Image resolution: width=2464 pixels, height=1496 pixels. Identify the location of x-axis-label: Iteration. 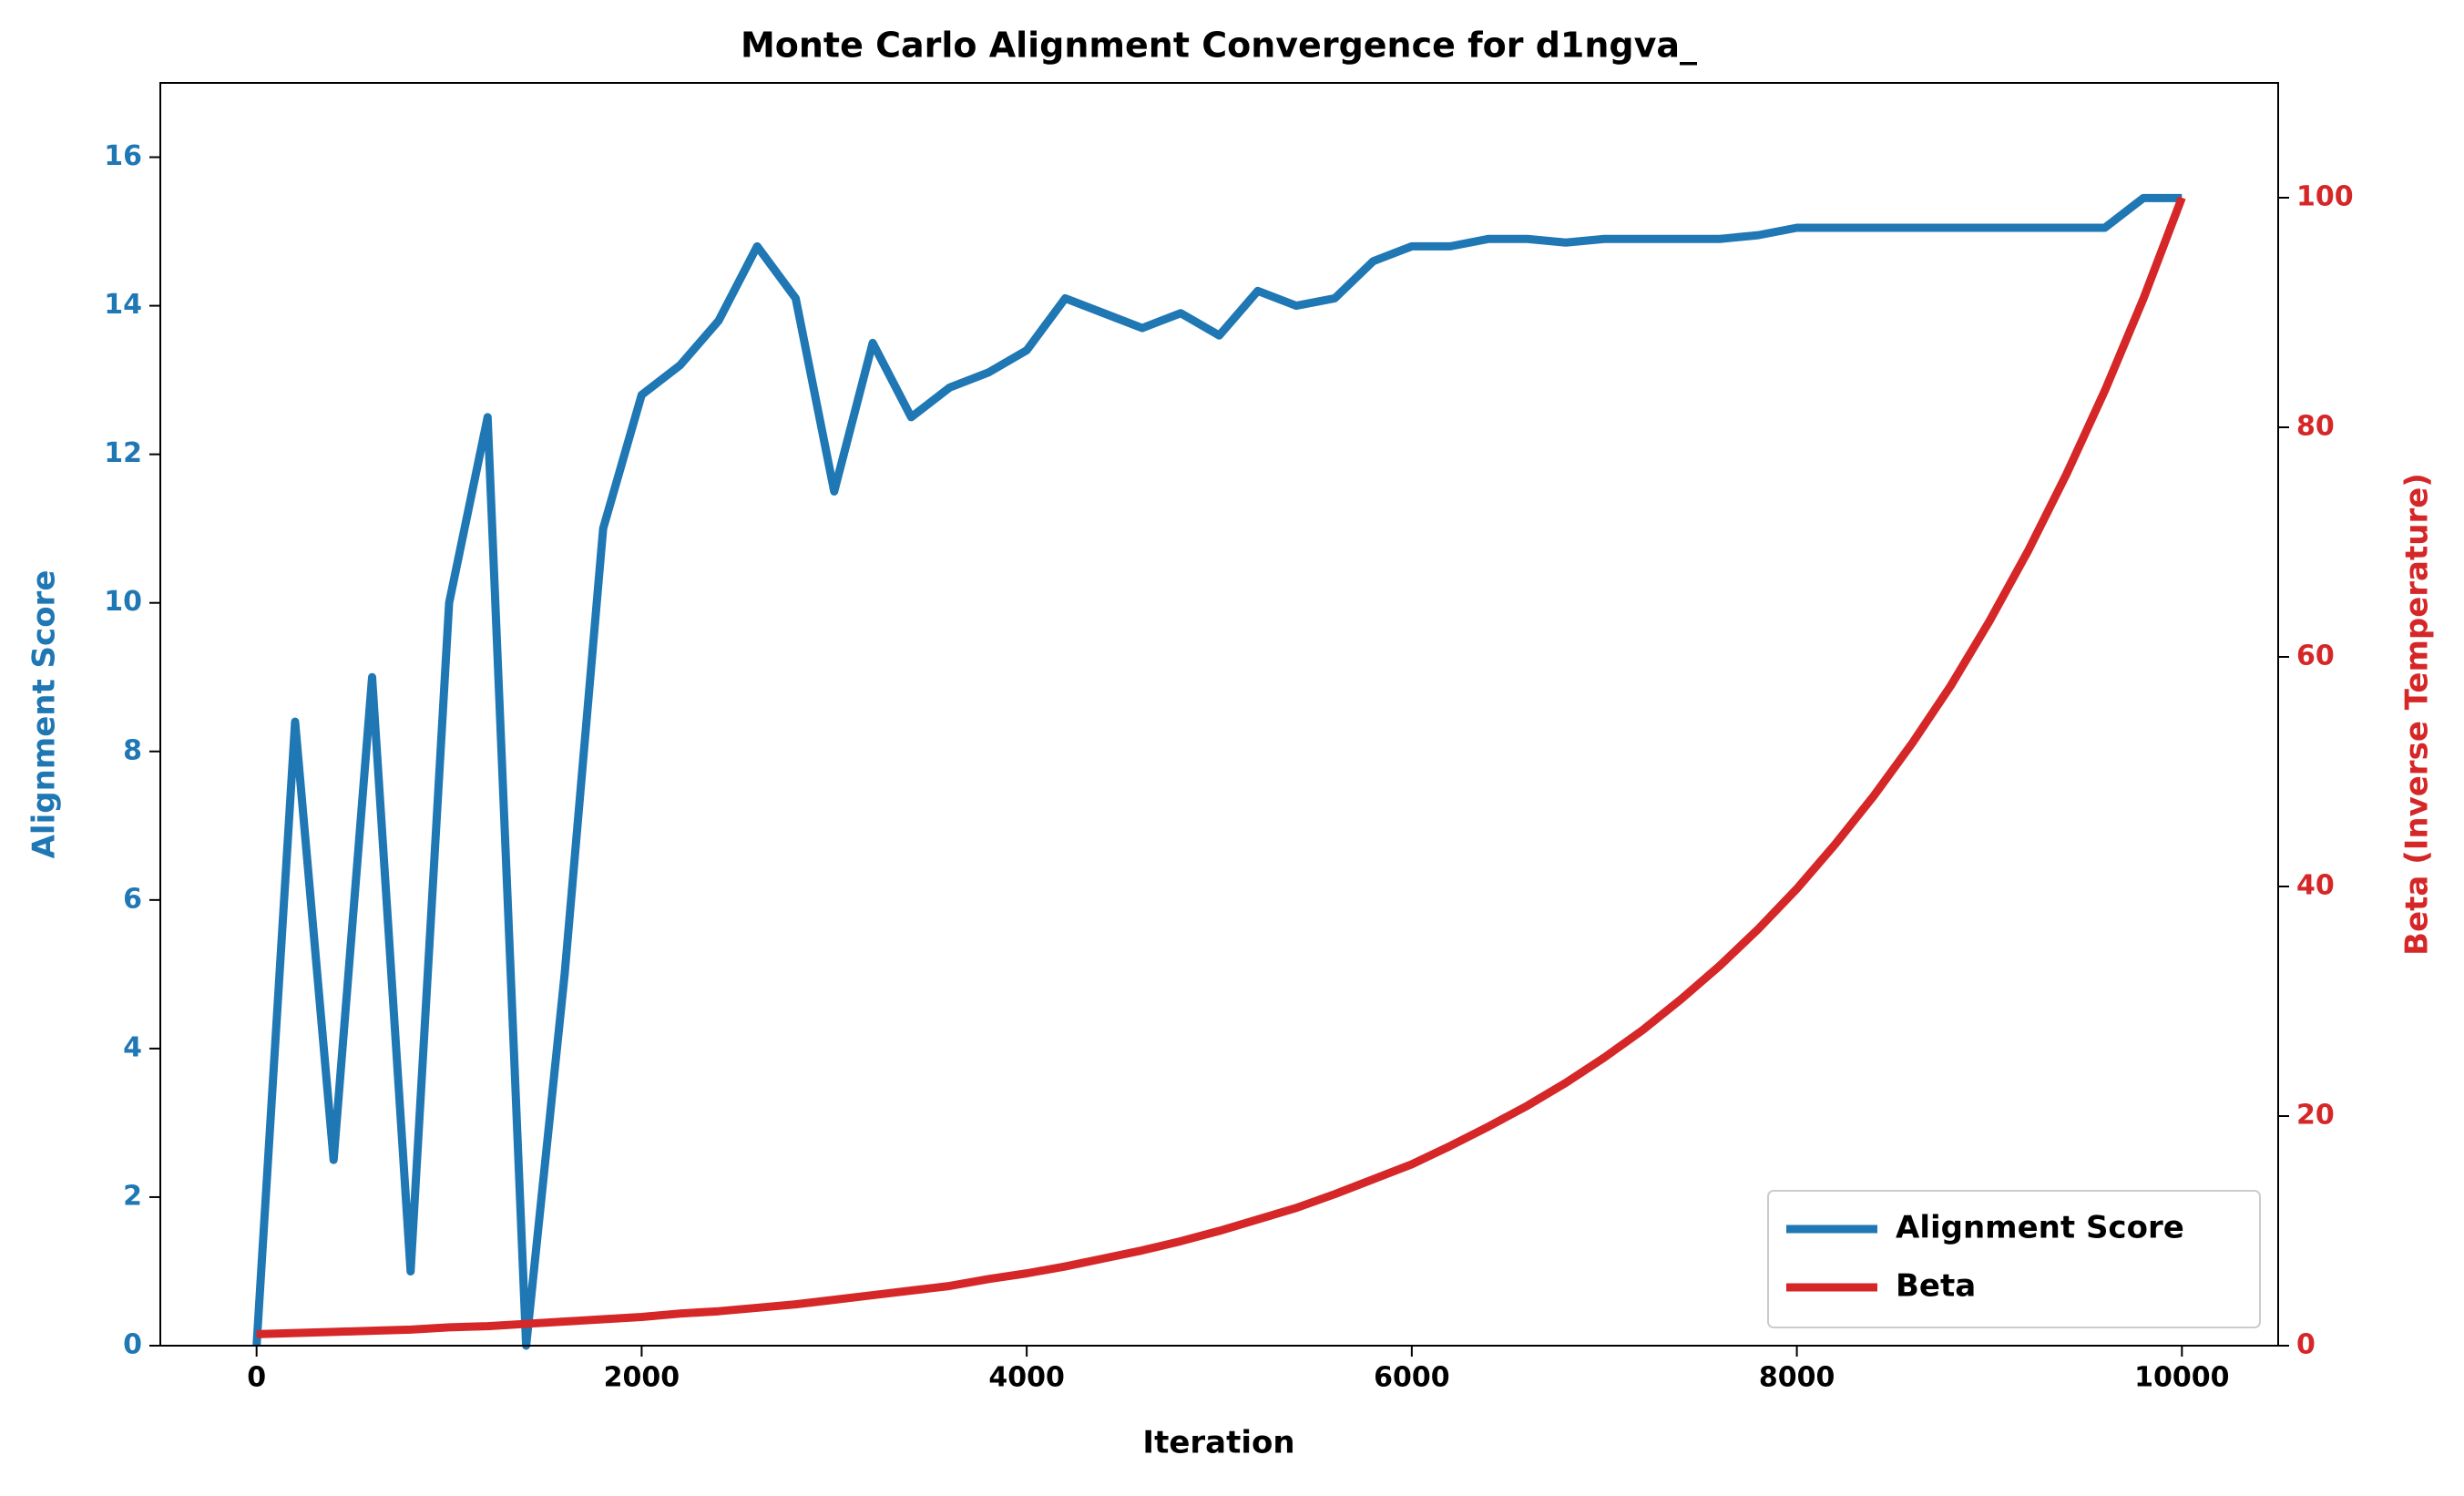
(1218, 1443).